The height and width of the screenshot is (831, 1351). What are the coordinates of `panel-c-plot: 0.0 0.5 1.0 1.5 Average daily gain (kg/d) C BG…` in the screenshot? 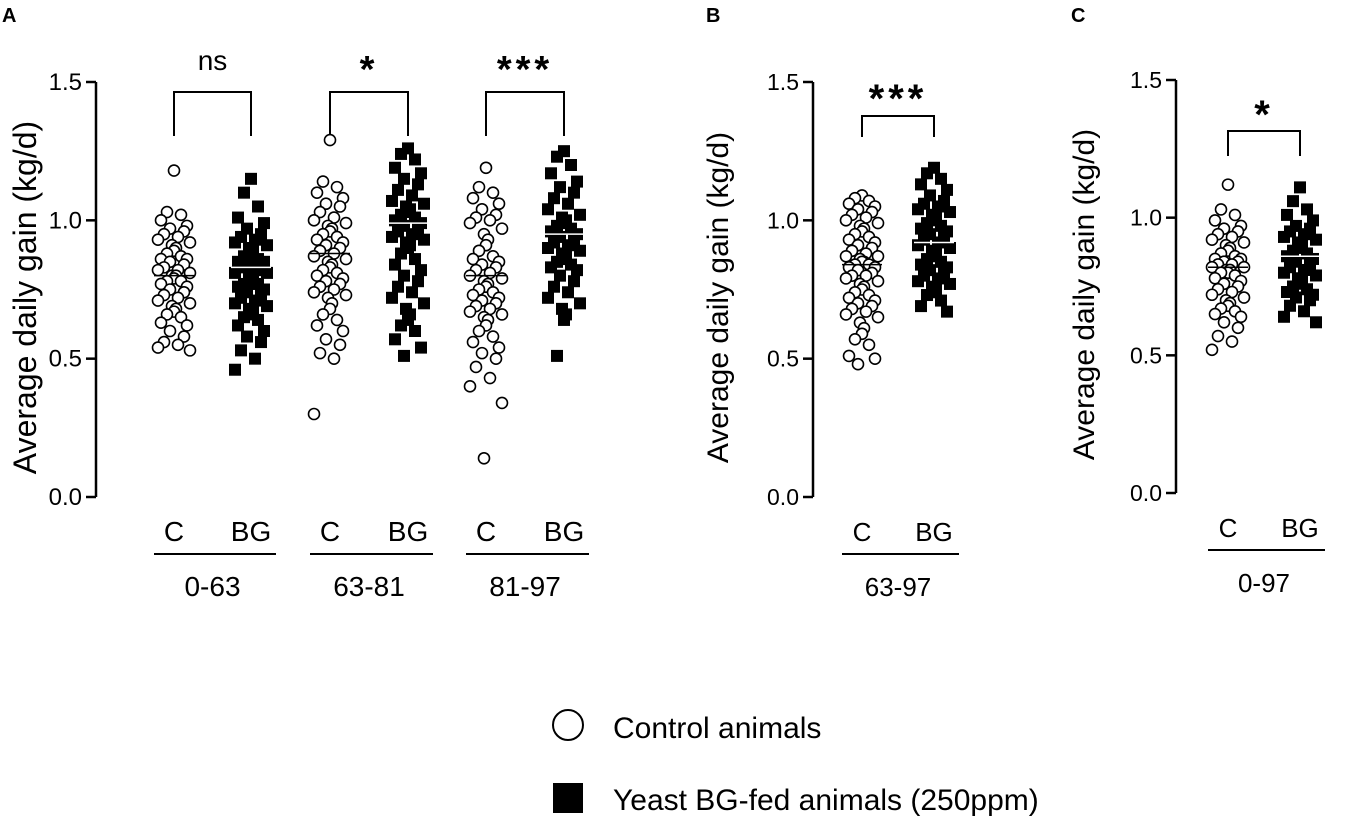 It's located at (1196, 332).